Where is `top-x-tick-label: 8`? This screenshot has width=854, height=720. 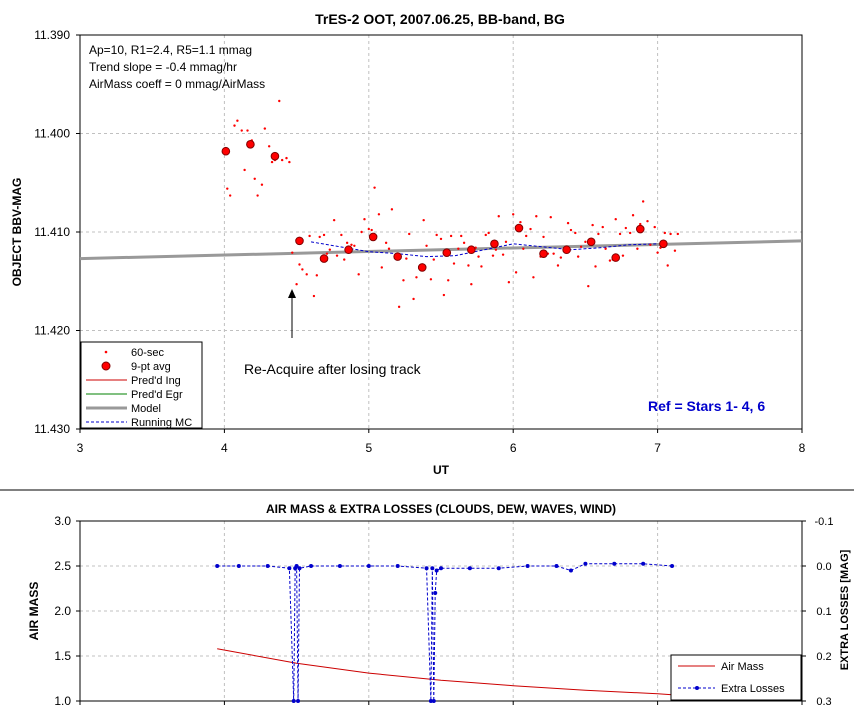
top-x-tick-label: 8 is located at coordinates (802, 448).